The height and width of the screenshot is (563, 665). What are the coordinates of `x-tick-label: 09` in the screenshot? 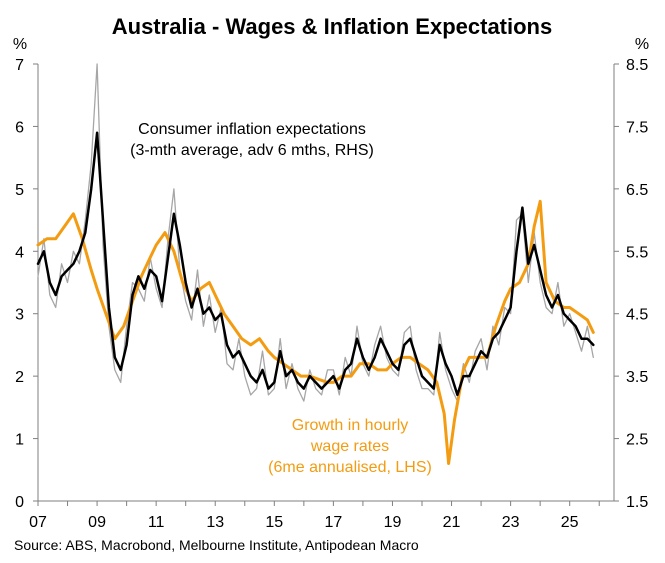 It's located at (97, 522).